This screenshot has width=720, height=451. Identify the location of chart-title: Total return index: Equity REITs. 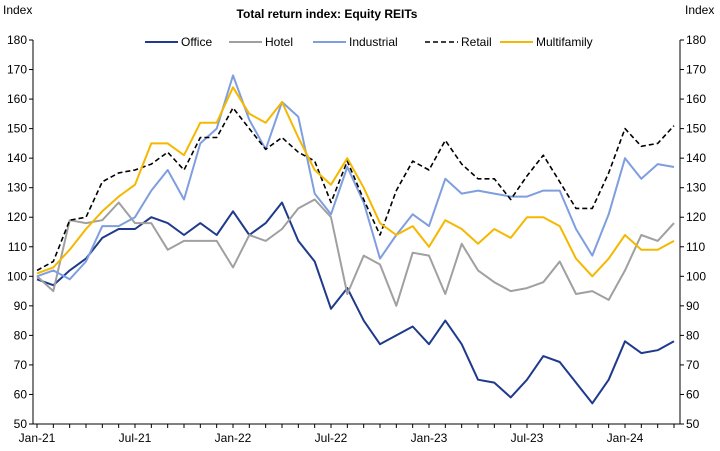
(327, 14).